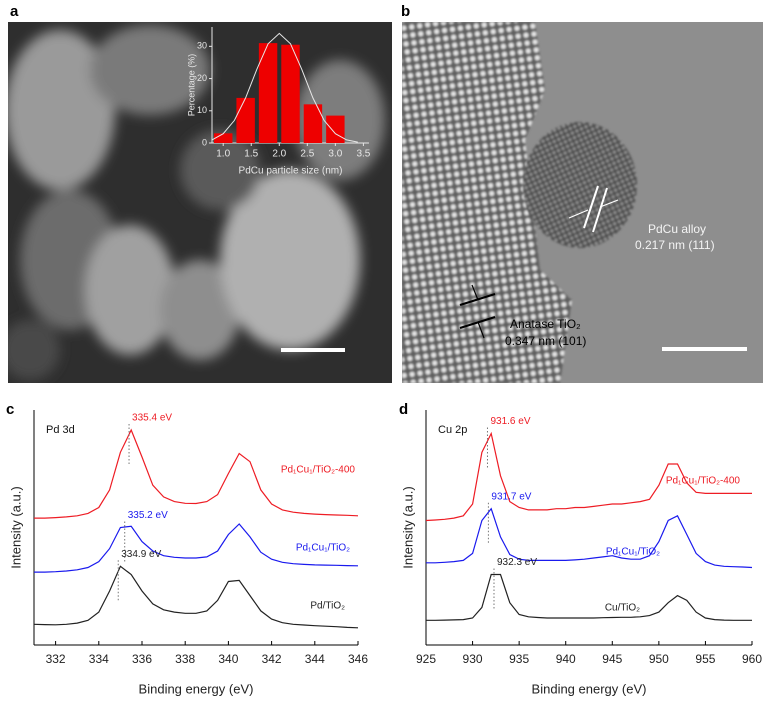 The height and width of the screenshot is (714, 770). I want to click on x-tick-label: 334, so click(99, 659).